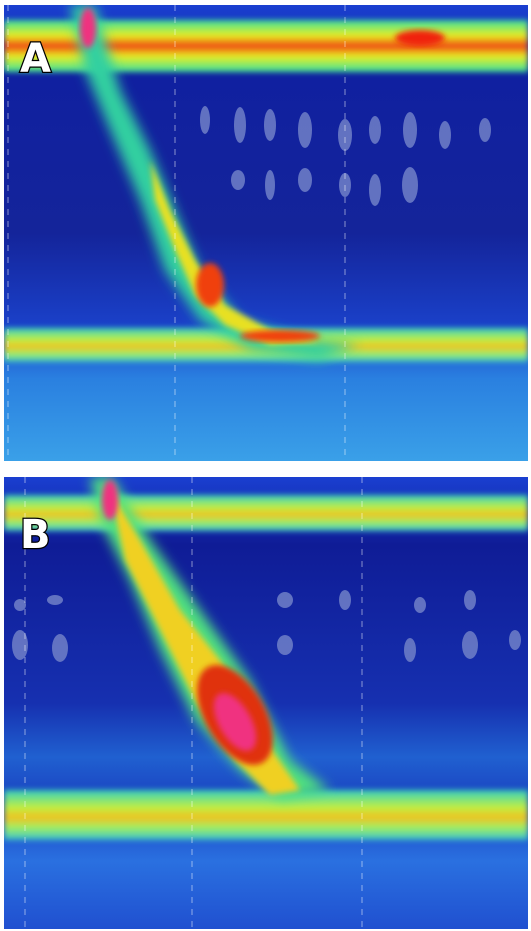 The width and height of the screenshot is (531, 931). What do you see at coordinates (235, 252) in the screenshot?
I see `contraction-core` at bounding box center [235, 252].